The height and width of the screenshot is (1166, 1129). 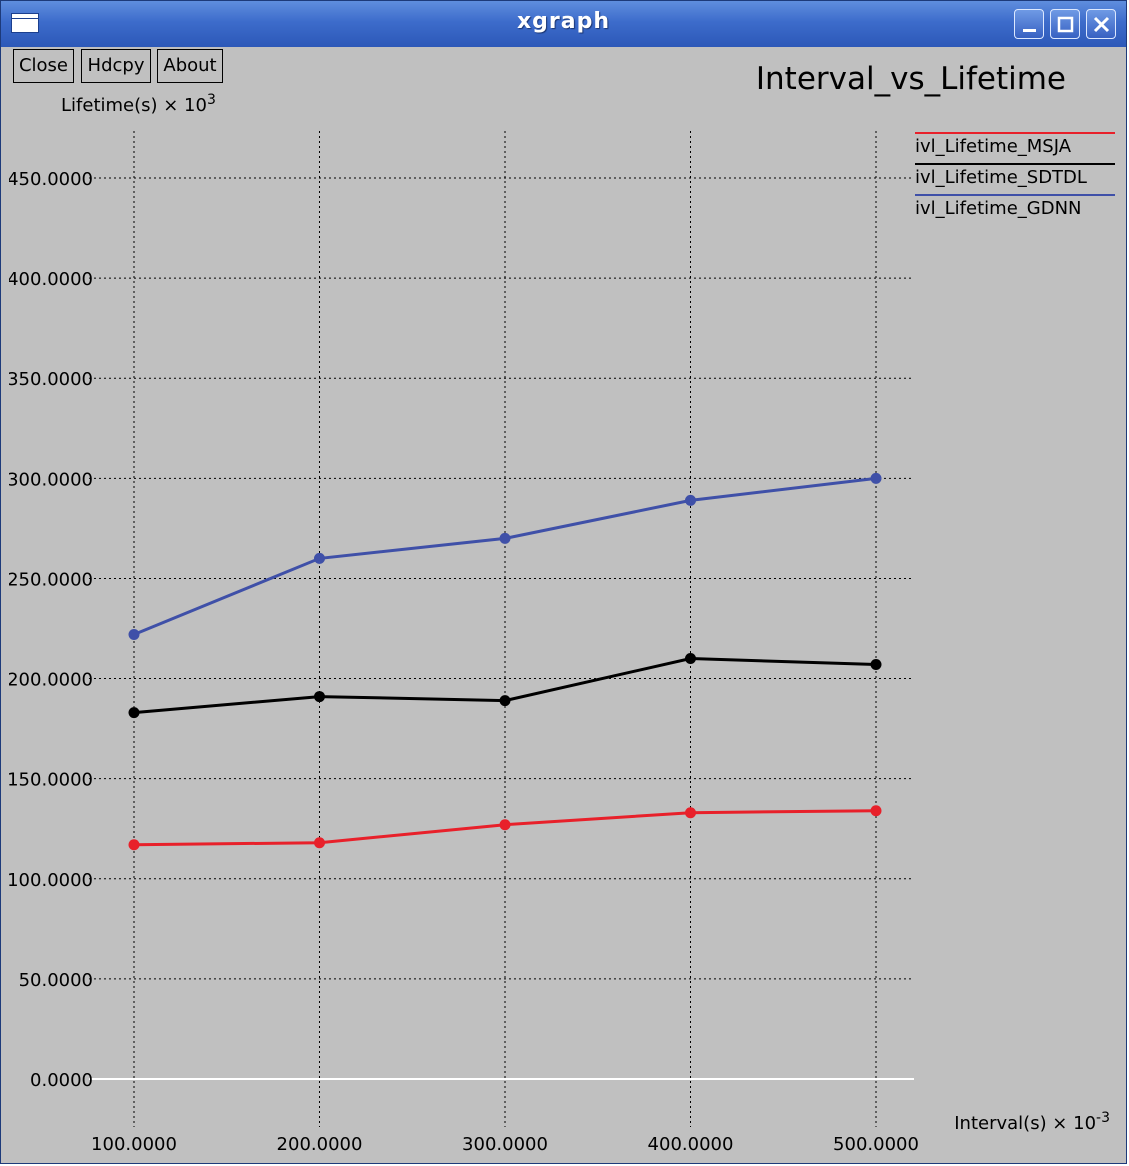 I want to click on about-button: About, so click(x=190, y=66).